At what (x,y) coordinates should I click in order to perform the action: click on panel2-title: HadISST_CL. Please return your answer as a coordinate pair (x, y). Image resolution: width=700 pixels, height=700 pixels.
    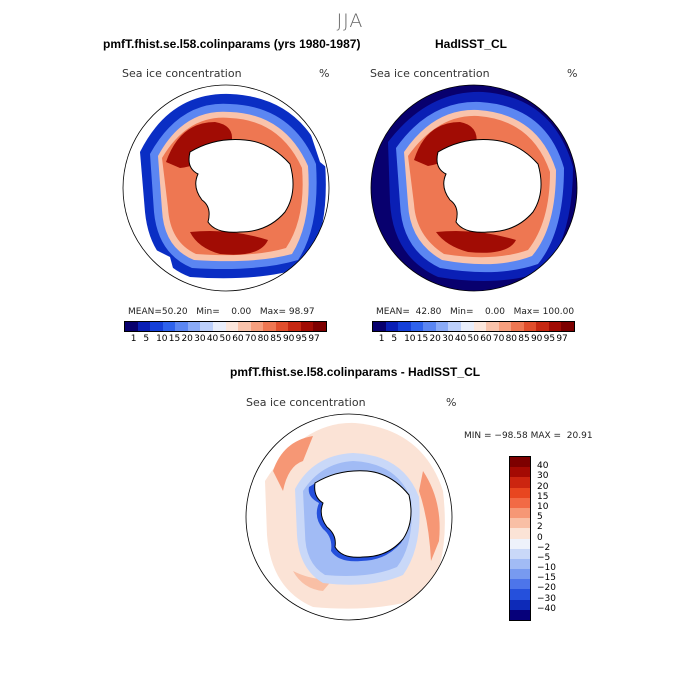
    Looking at the image, I should click on (471, 44).